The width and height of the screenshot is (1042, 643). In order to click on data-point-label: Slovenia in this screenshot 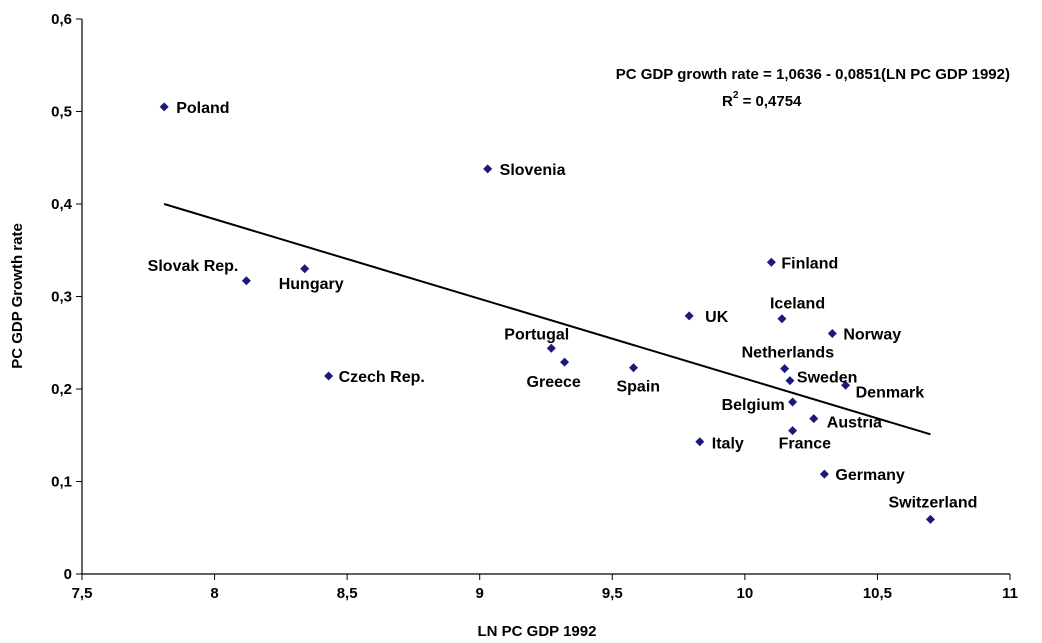, I will do `click(533, 170)`.